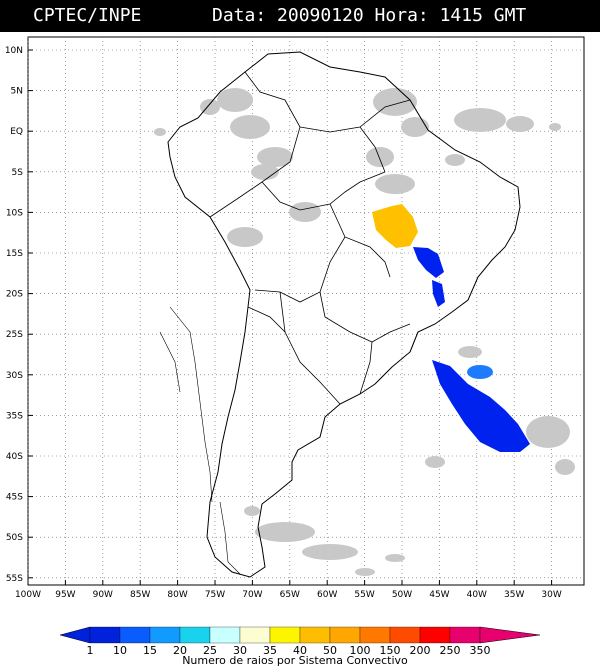 This screenshot has height=670, width=600. Describe the element at coordinates (477, 595) in the screenshot. I see `lon-label: 40W` at that location.